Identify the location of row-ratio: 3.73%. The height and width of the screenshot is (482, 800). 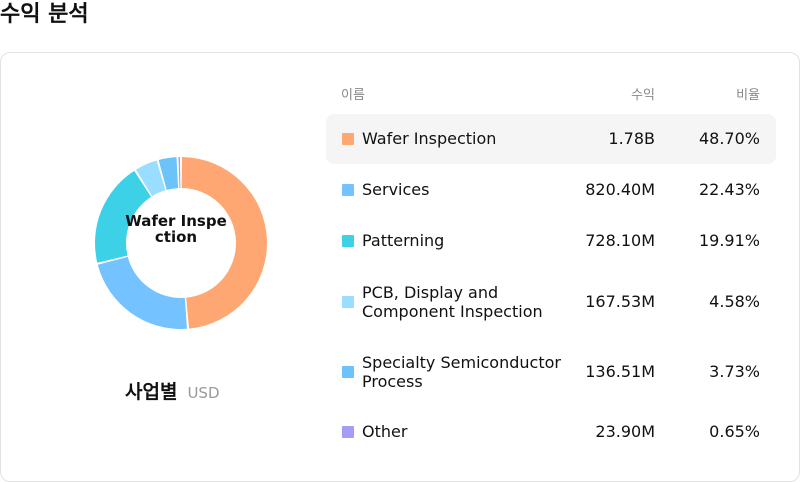
(734, 371).